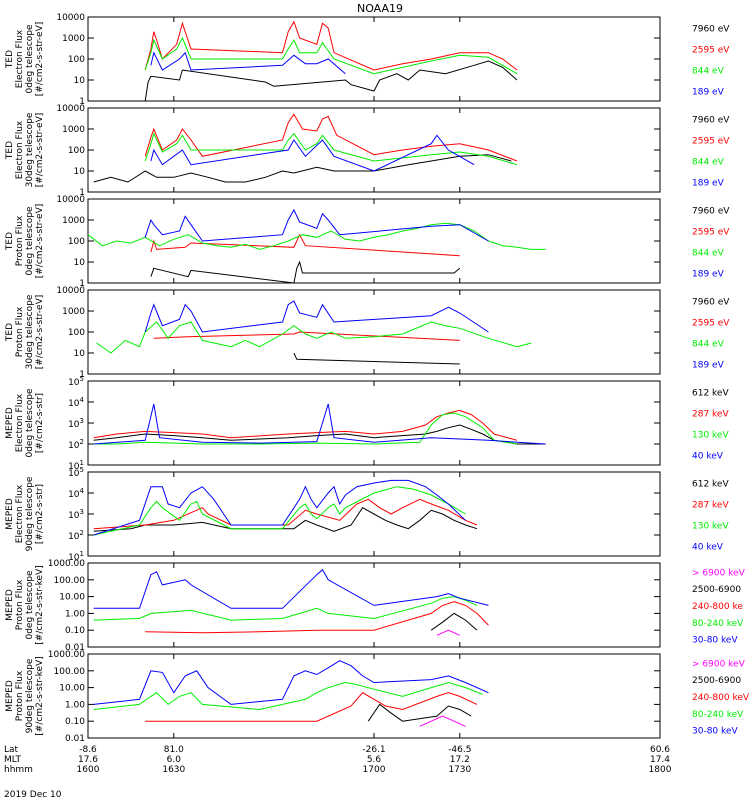 The height and width of the screenshot is (804, 750). Describe the element at coordinates (20, 149) in the screenshot. I see `y-axis-label-line: Electron Flux` at that location.